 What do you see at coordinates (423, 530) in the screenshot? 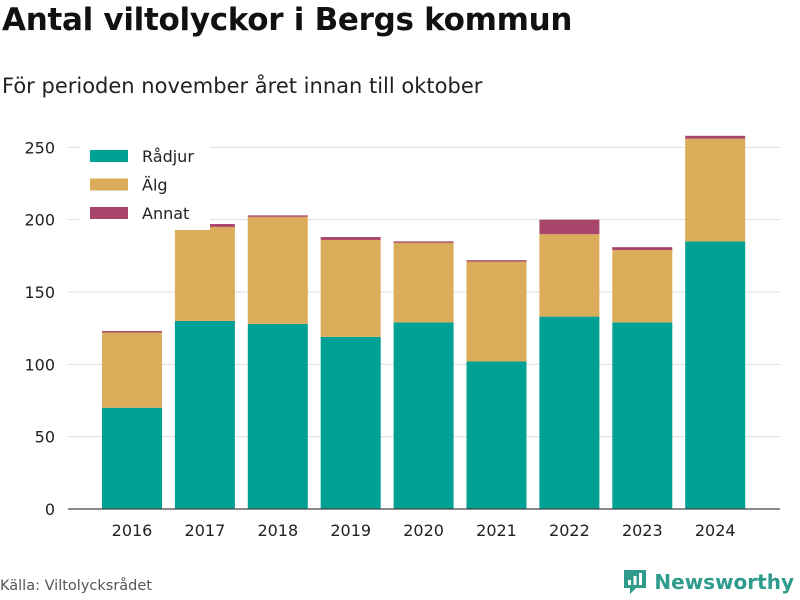
I see `x-tick-label: 2020` at bounding box center [423, 530].